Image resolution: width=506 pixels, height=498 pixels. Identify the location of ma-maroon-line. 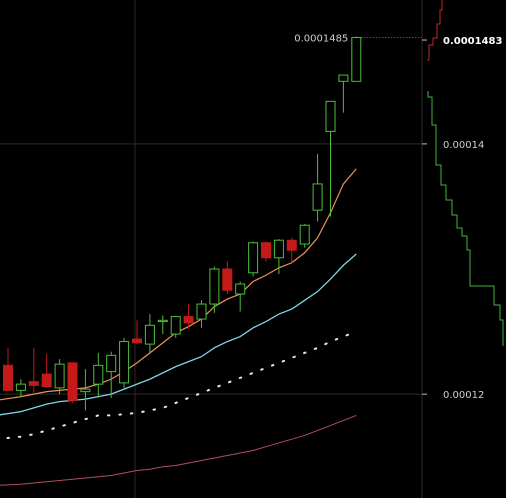
(178, 450).